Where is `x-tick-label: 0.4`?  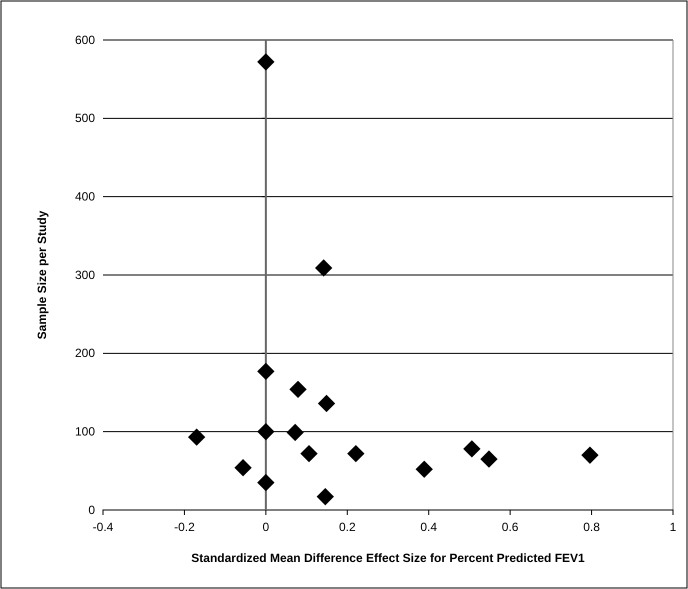
x-tick-label: 0.4 is located at coordinates (429, 527).